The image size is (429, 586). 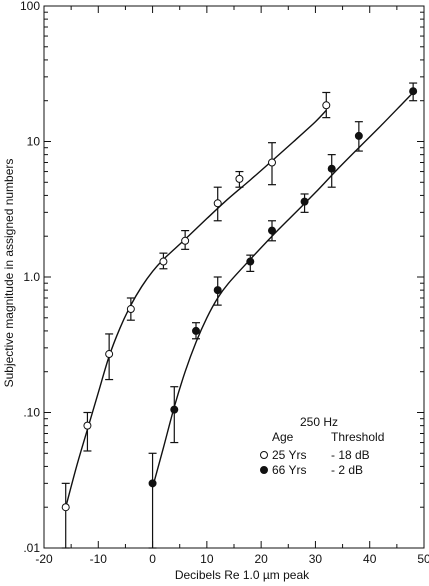 I want to click on x-axis-title: Decibels Re 1.0 µm peak, so click(x=242, y=575).